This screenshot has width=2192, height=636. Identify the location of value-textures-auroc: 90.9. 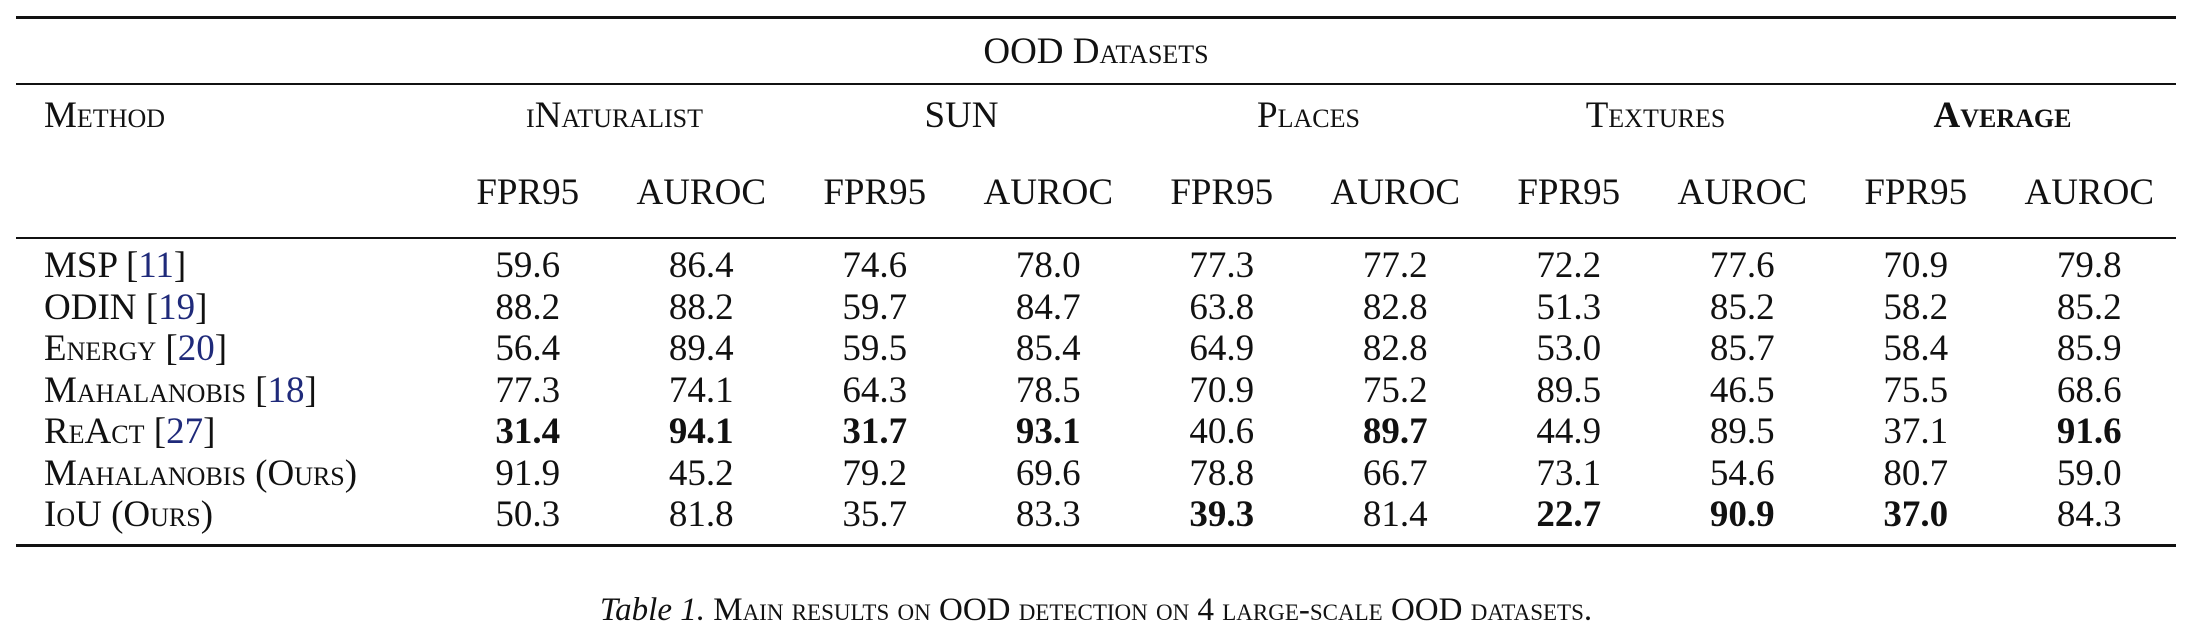
(1742, 515).